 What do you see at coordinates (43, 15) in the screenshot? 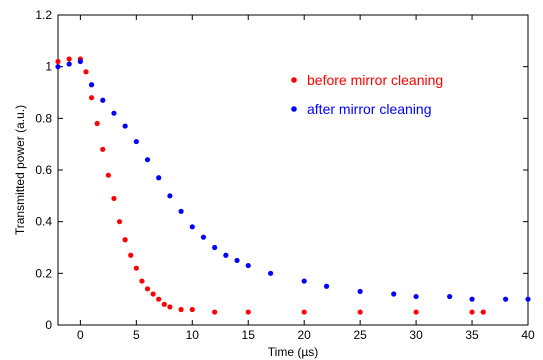
I see `y-tick-label: 1.2` at bounding box center [43, 15].